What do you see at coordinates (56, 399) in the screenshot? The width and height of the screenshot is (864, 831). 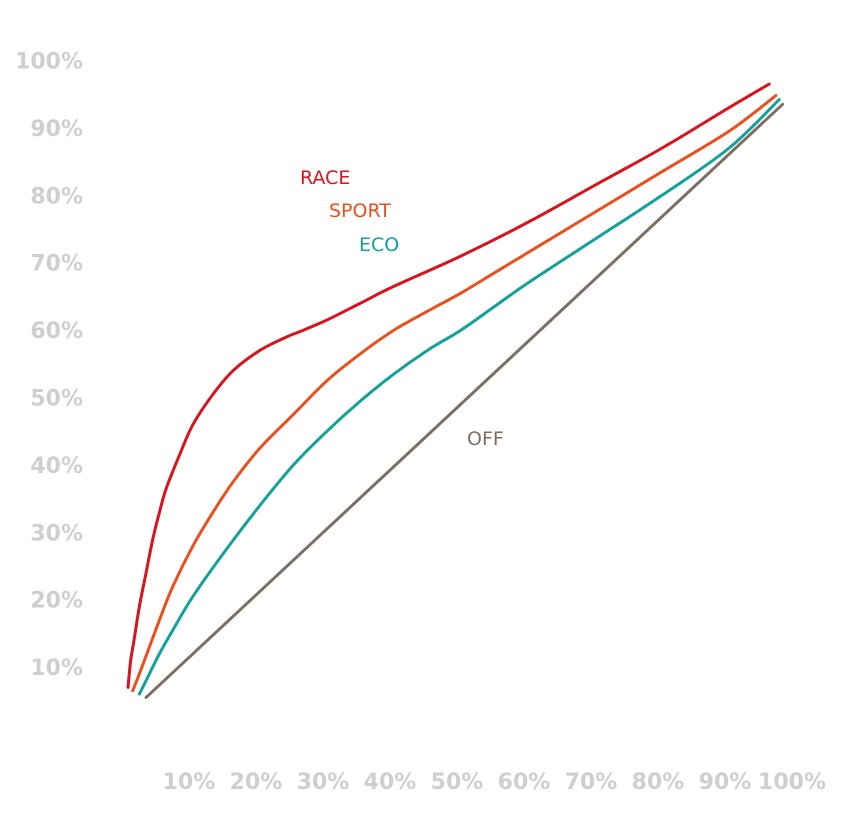 I see `y-tick-50pct: 50%` at bounding box center [56, 399].